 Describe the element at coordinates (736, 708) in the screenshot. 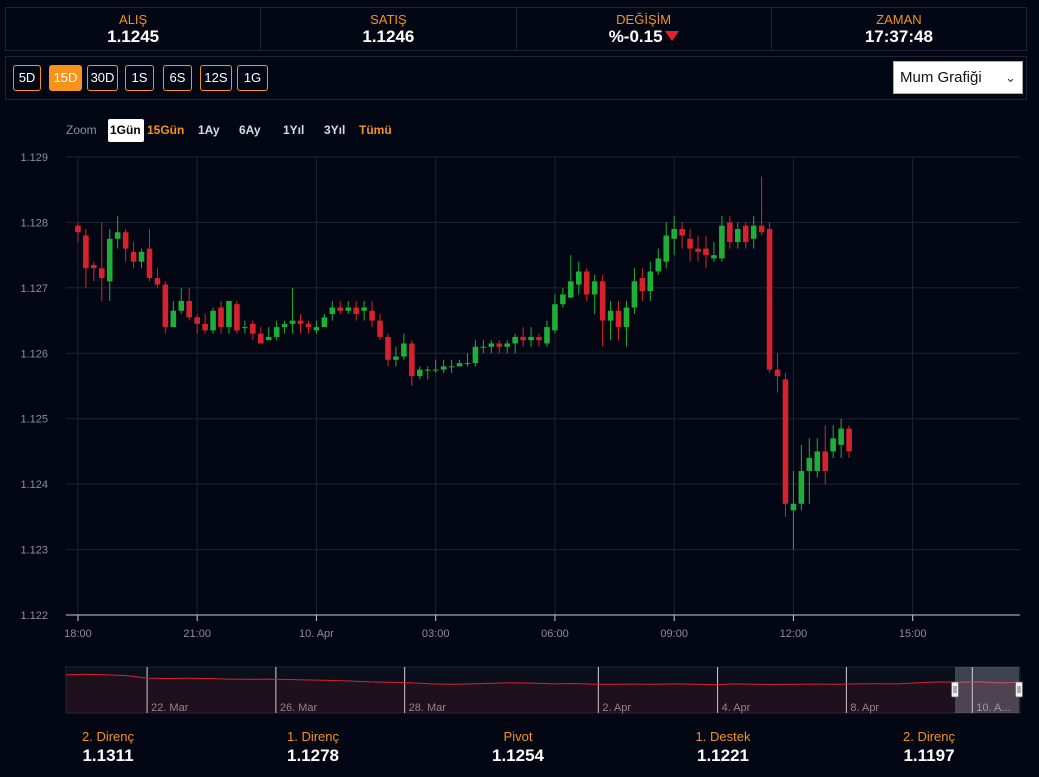

I see `navigator-date-label: 4. Apr` at that location.